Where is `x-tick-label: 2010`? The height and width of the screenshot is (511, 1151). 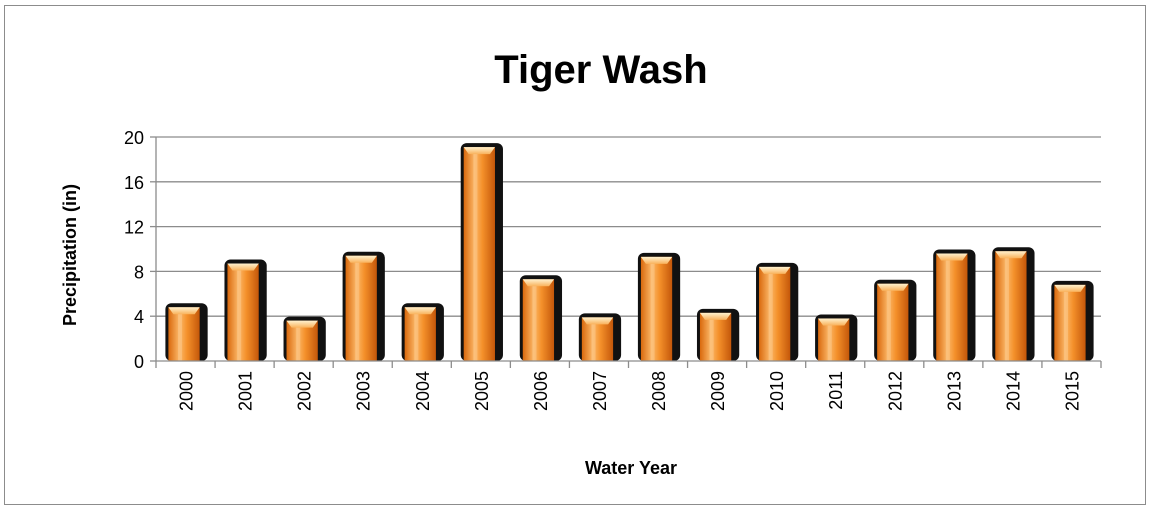
x-tick-label: 2010 is located at coordinates (777, 391).